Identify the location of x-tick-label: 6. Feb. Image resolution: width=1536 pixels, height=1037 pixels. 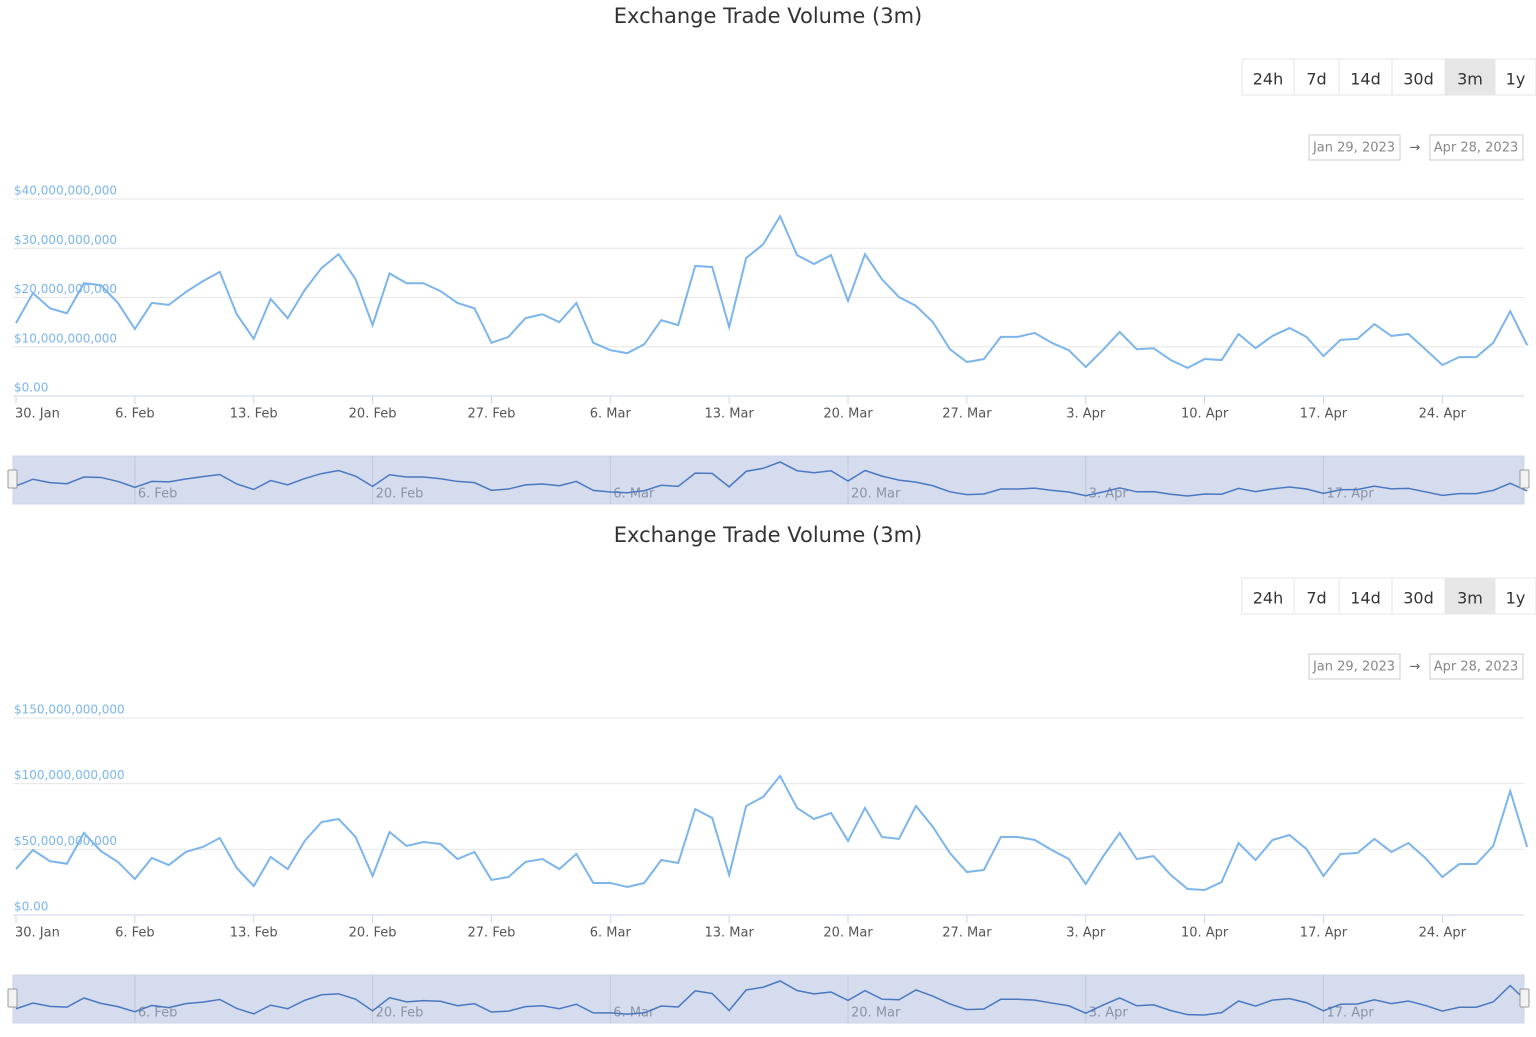
(135, 933).